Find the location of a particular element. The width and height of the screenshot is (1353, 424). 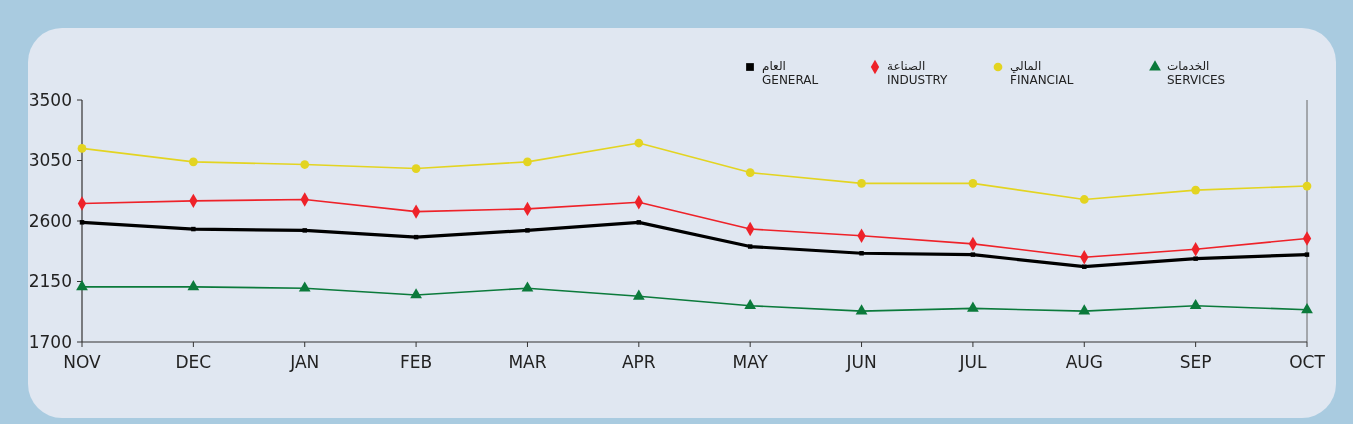

x-tick-label: JUN is located at coordinates (861, 362).